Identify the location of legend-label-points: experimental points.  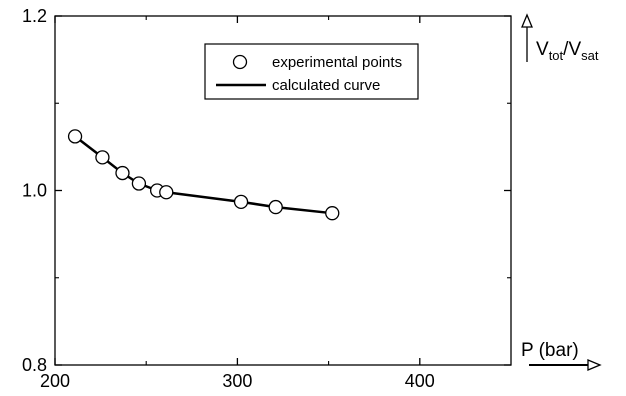
(337, 62).